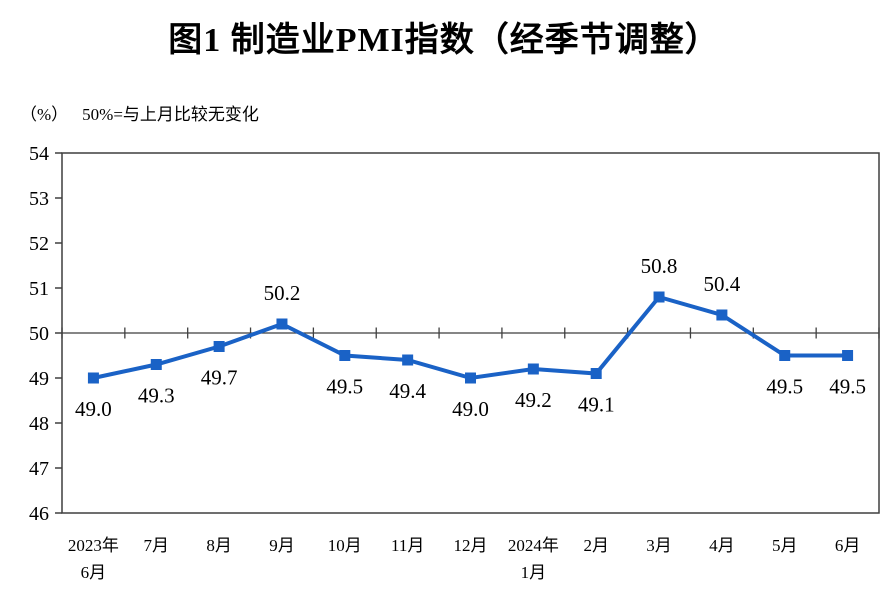 This screenshot has width=888, height=597. What do you see at coordinates (39, 289) in the screenshot?
I see `y-tick-label: 51` at bounding box center [39, 289].